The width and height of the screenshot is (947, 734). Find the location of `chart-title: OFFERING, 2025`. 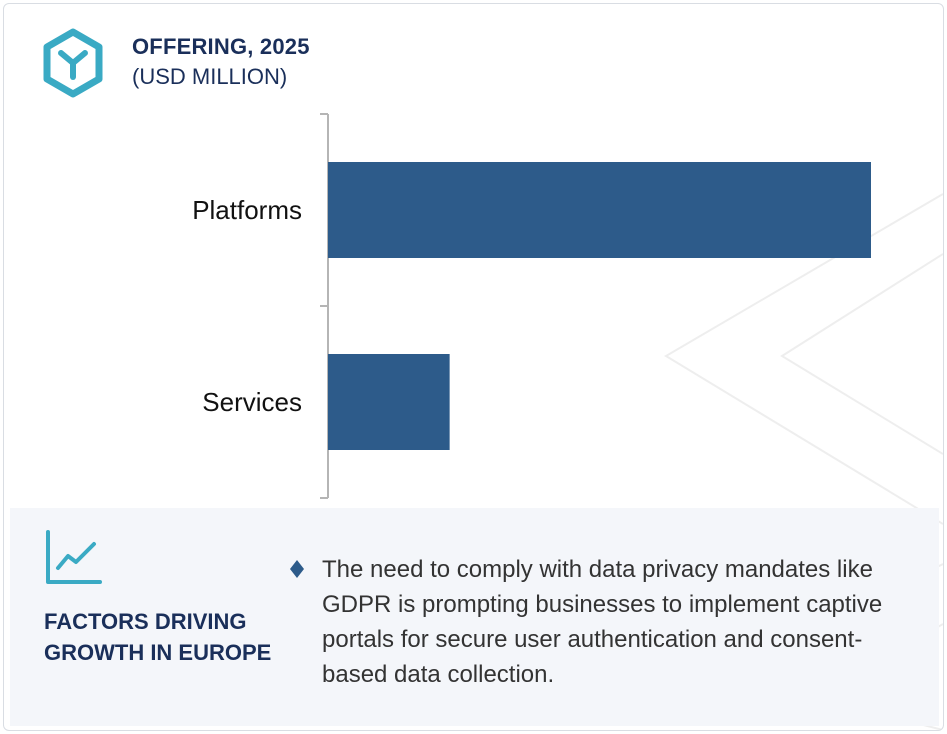

chart-title: OFFERING, 2025 is located at coordinates (221, 46).